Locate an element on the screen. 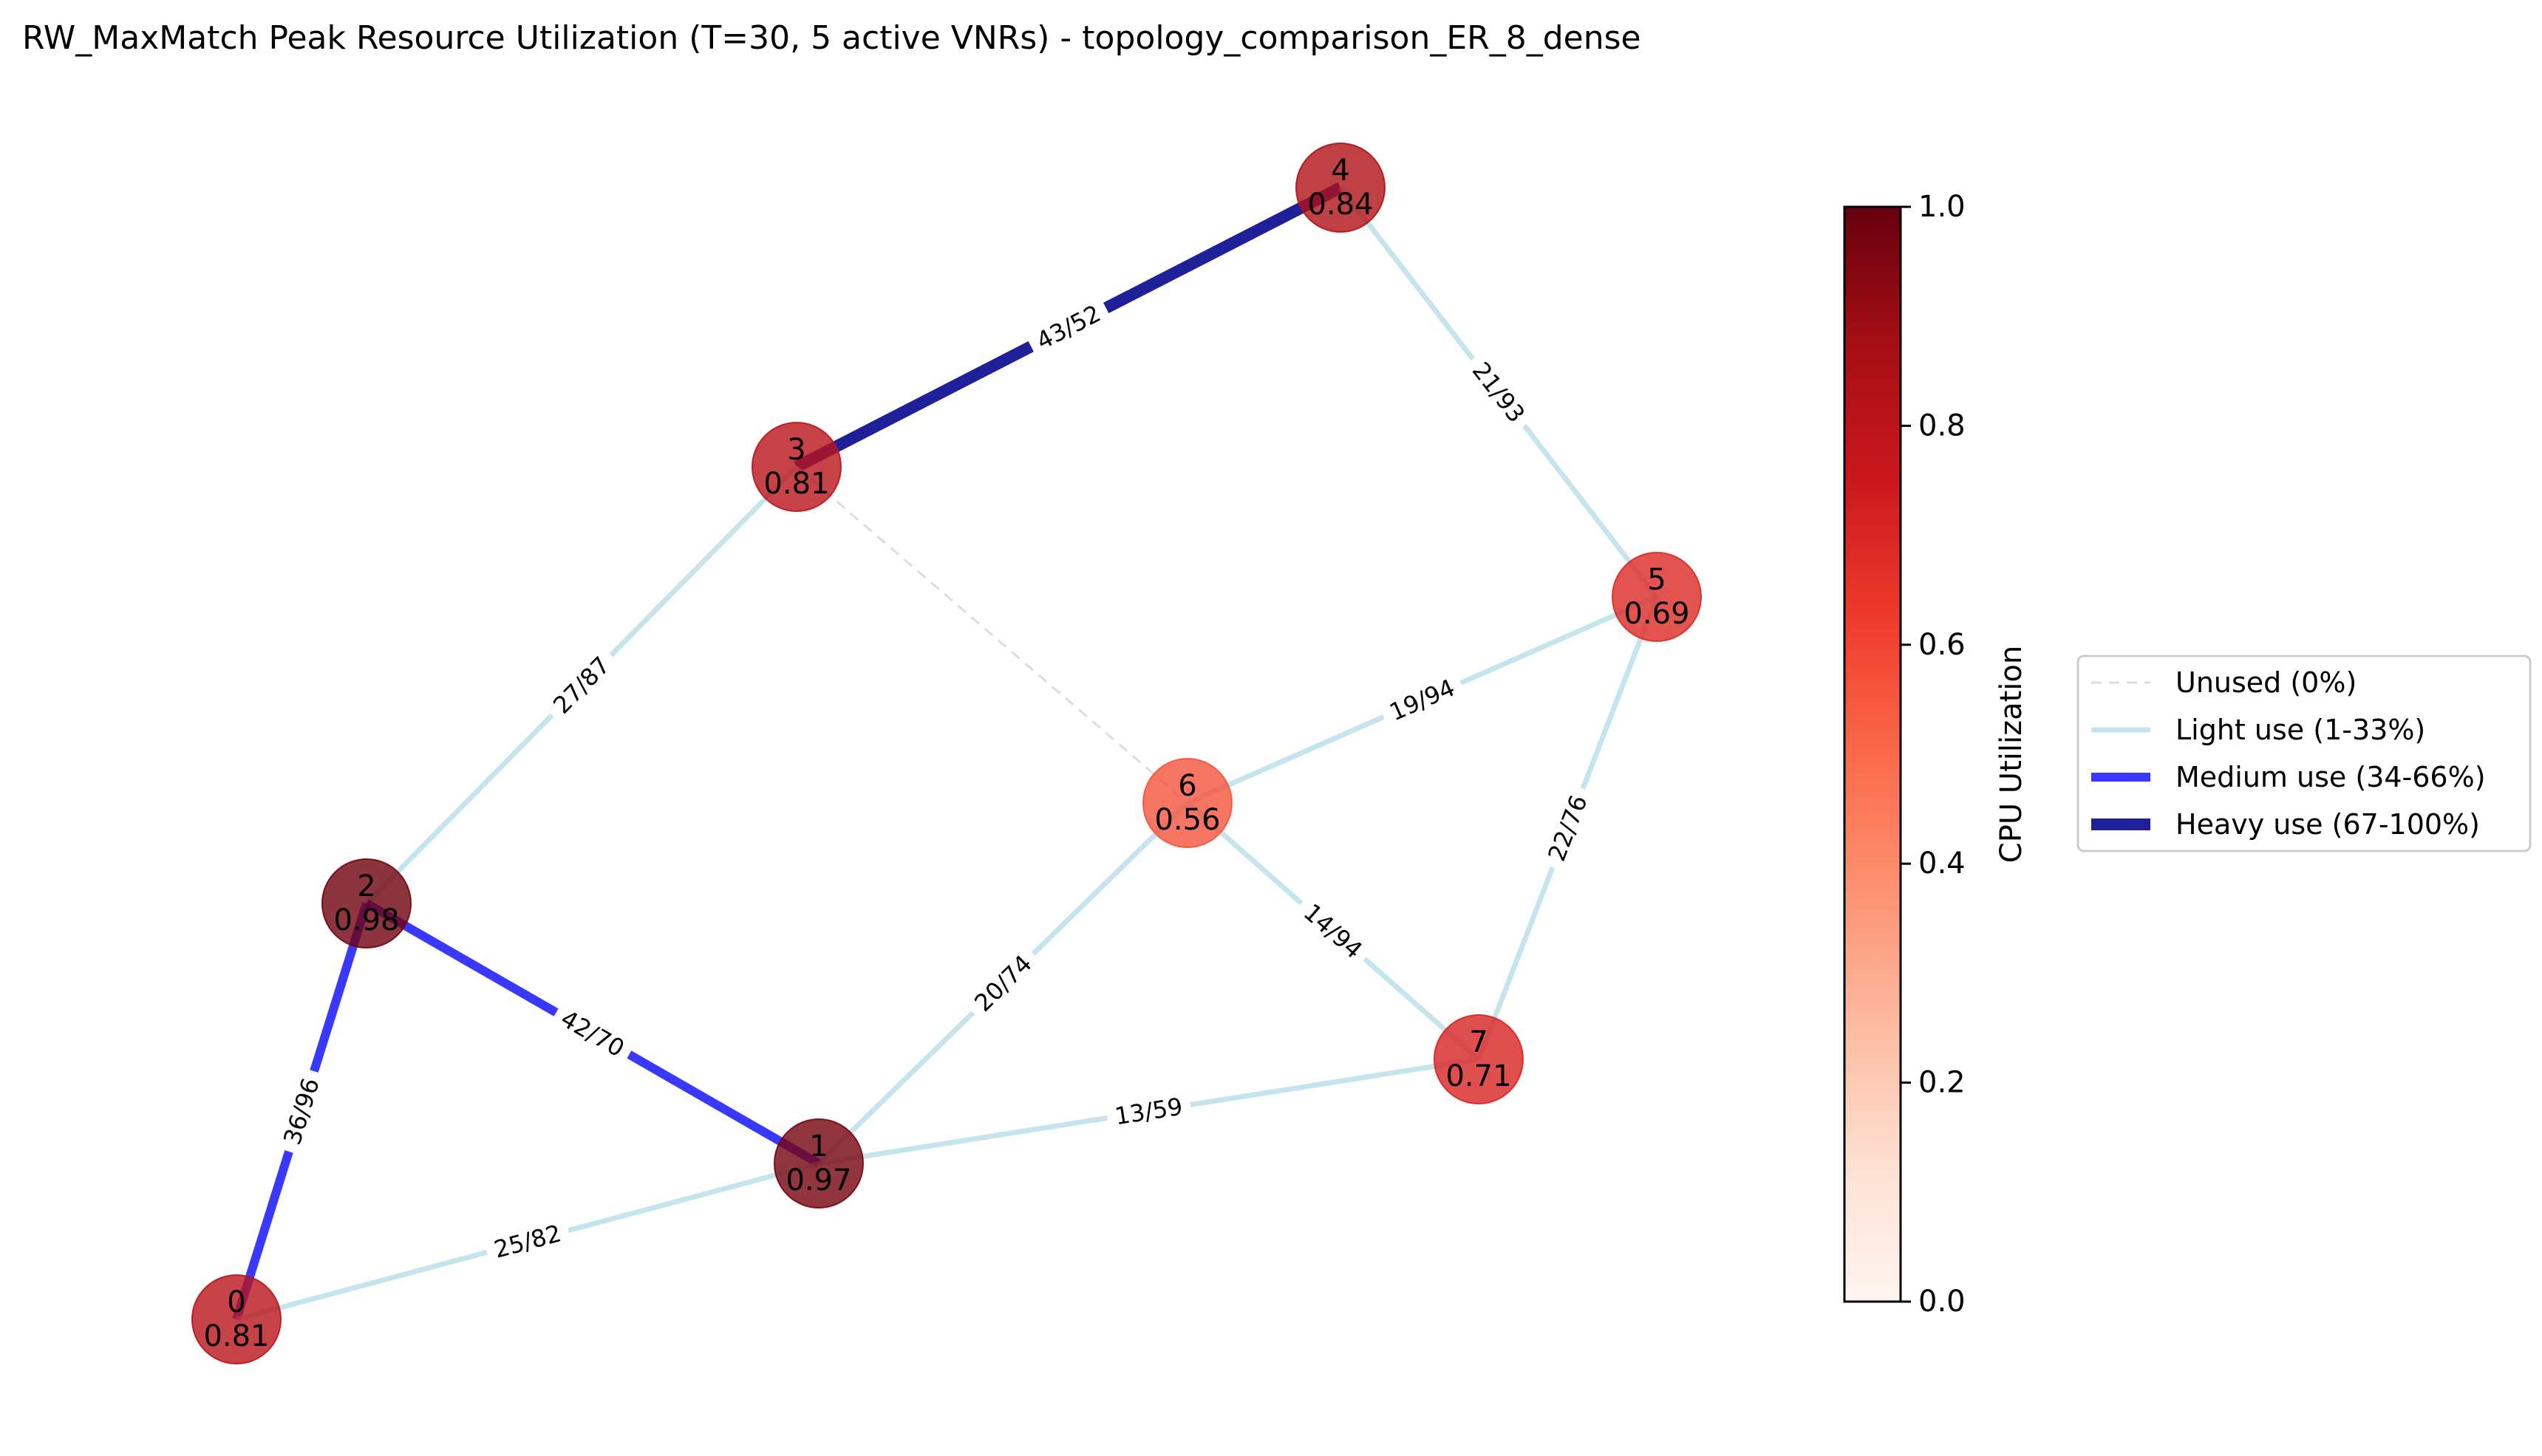 The image size is (2542, 1456). edge-label-1-7: 13/59 is located at coordinates (1149, 1111).